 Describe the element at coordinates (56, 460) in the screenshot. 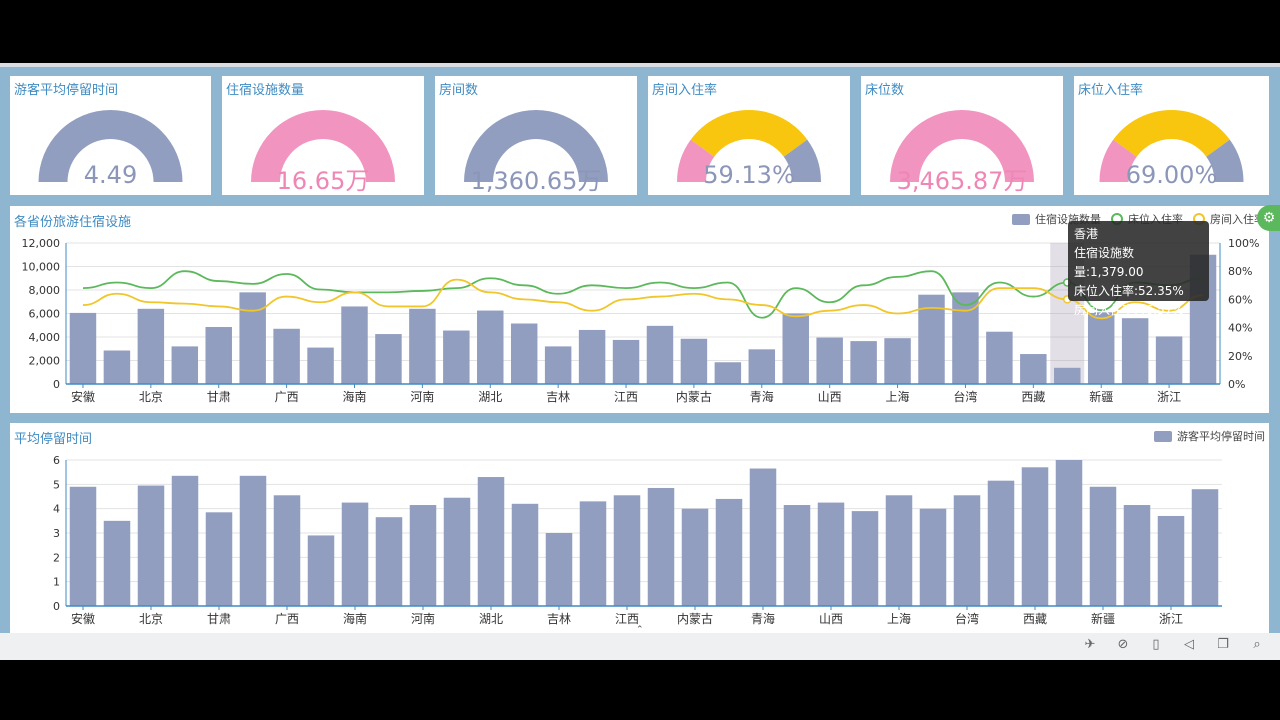

I see `y-tick-label: 6` at that location.